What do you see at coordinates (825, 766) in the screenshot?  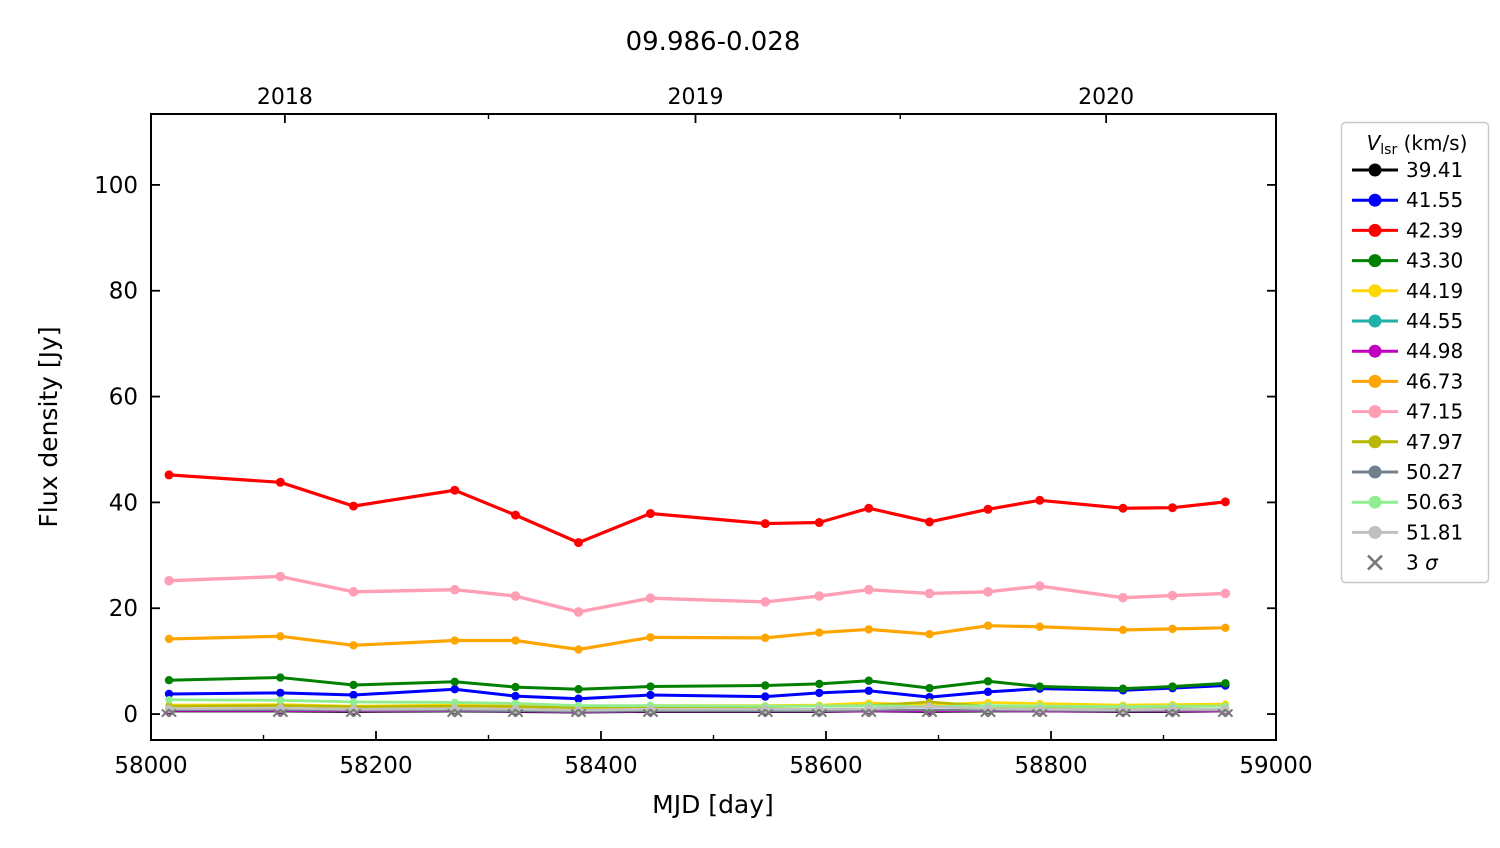 I see `x-tick-label: 58600` at bounding box center [825, 766].